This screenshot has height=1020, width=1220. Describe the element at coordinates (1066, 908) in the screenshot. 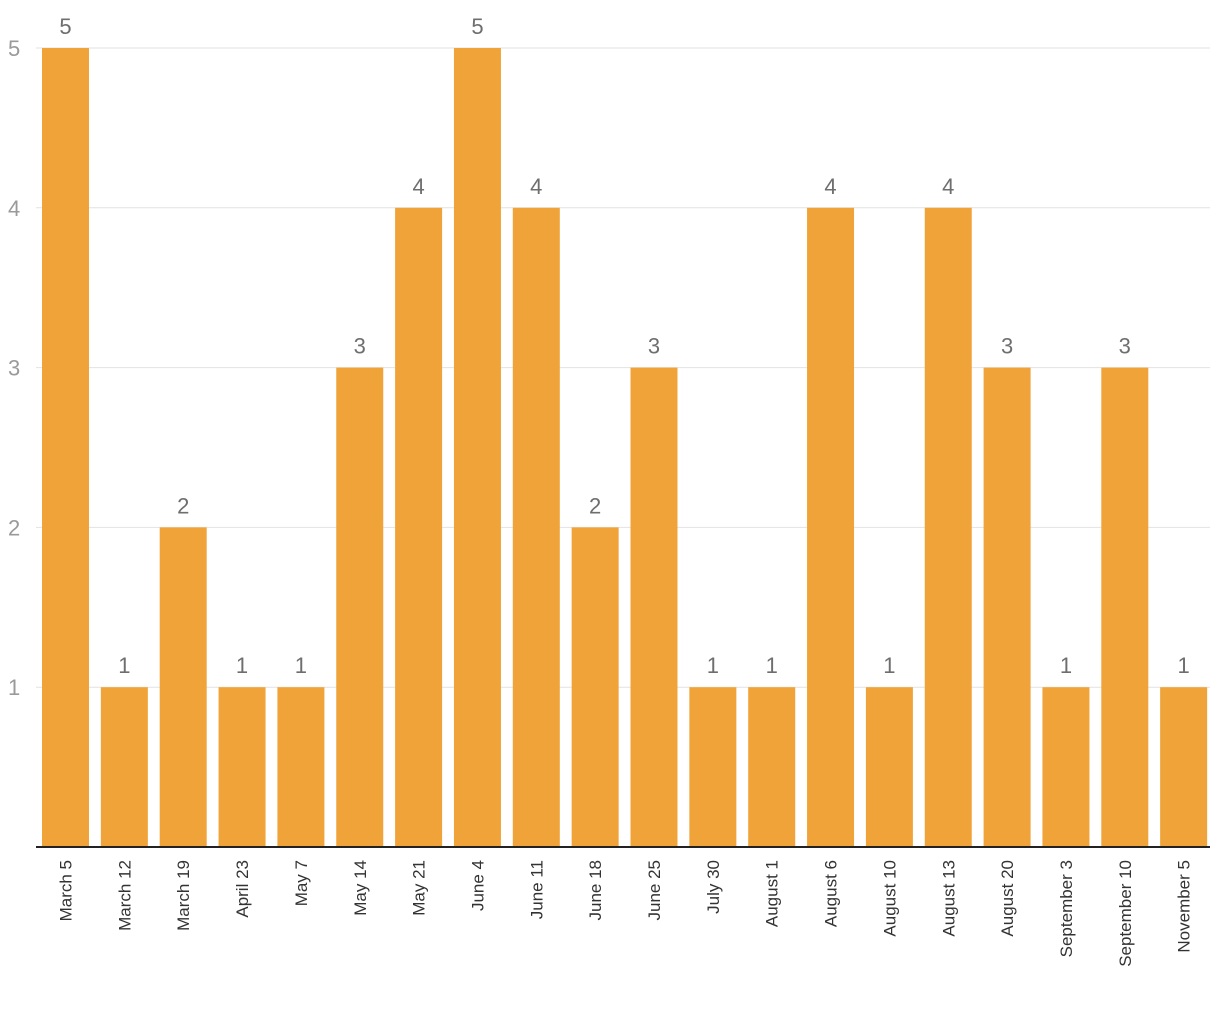

I see `x-tick-label: September 3` at that location.